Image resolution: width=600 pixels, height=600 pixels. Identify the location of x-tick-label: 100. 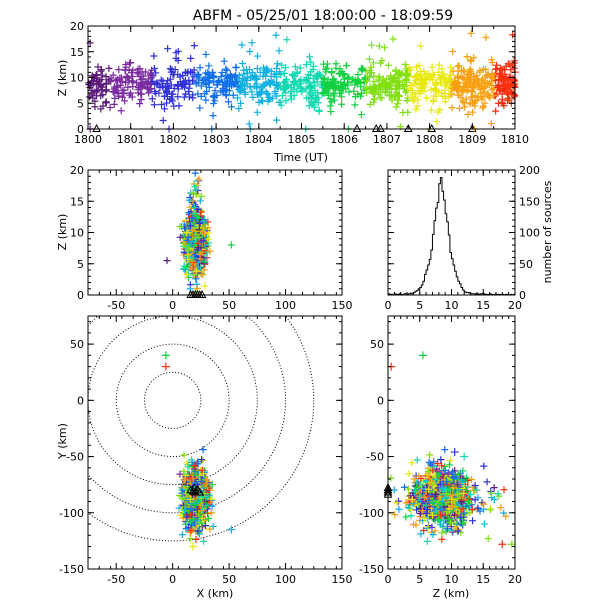
(285, 579).